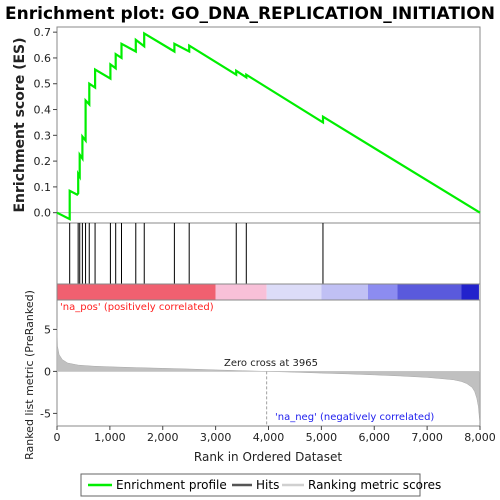  What do you see at coordinates (171, 485) in the screenshot?
I see `legend-enrichment-label: Enrichment profile` at bounding box center [171, 485].